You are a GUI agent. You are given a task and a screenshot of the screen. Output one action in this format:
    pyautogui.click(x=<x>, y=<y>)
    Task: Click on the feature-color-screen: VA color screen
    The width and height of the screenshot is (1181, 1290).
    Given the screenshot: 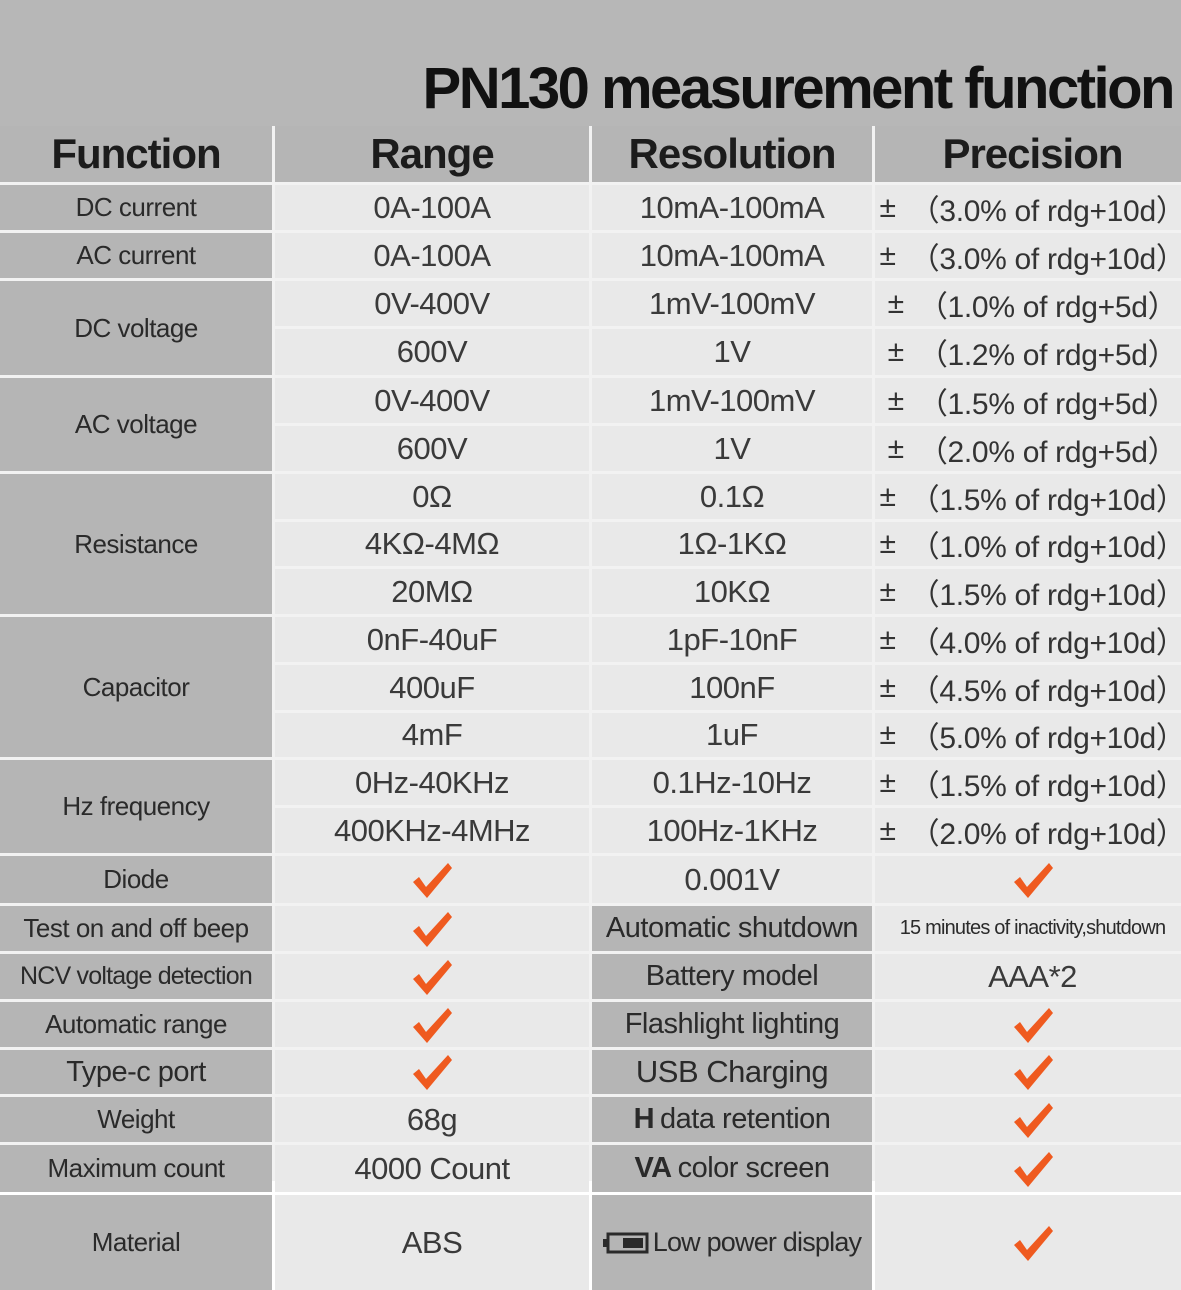 What is the action you would take?
    pyautogui.click(x=732, y=1168)
    